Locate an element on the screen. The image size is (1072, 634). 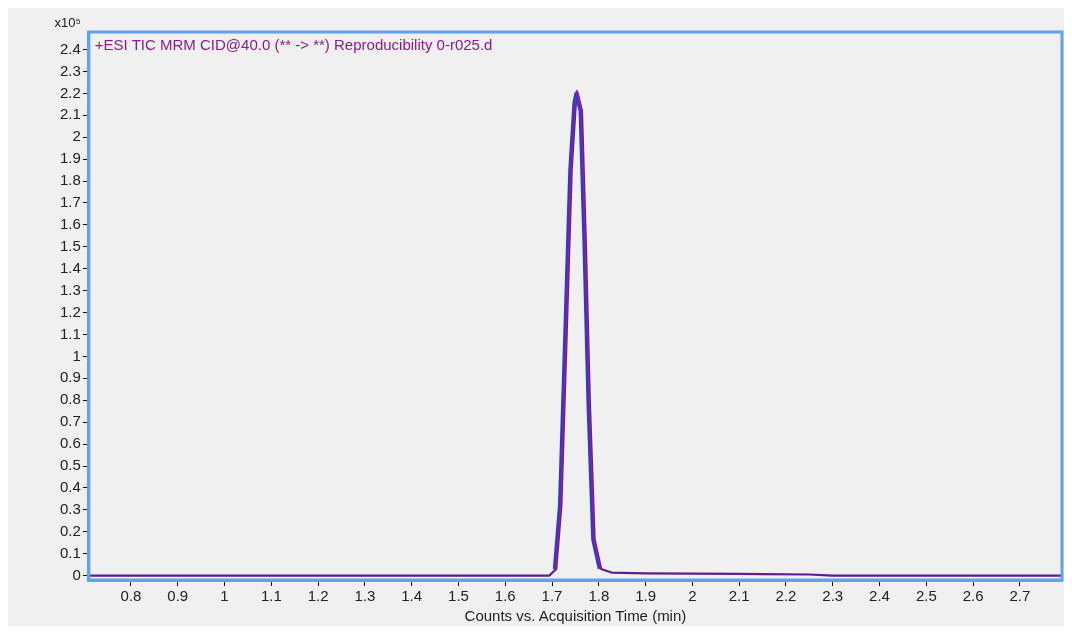
x-tick-label: 0.8 is located at coordinates (131, 596).